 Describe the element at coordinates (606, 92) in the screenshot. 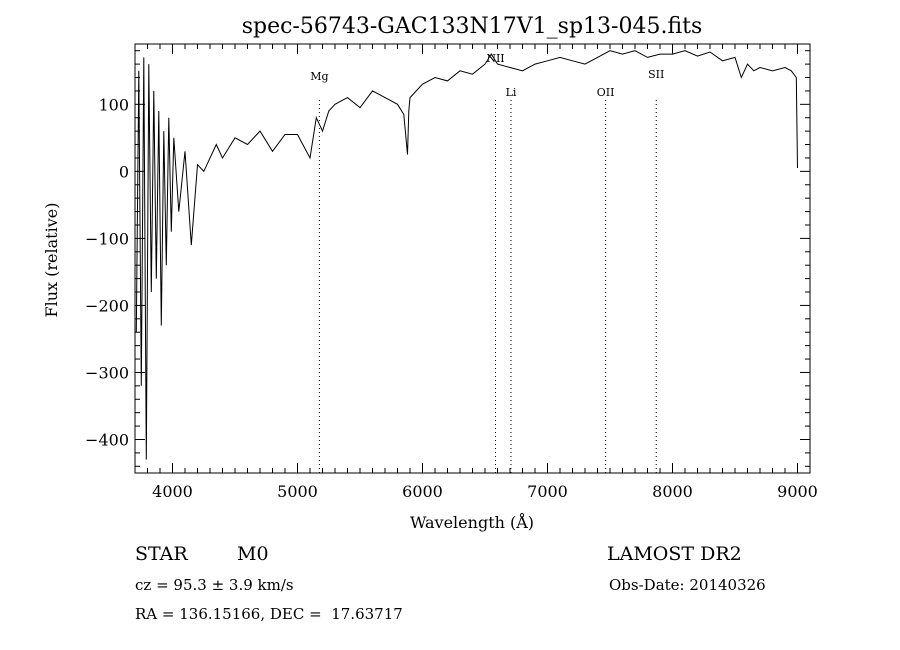

I see `spectral-line-label: OII` at that location.